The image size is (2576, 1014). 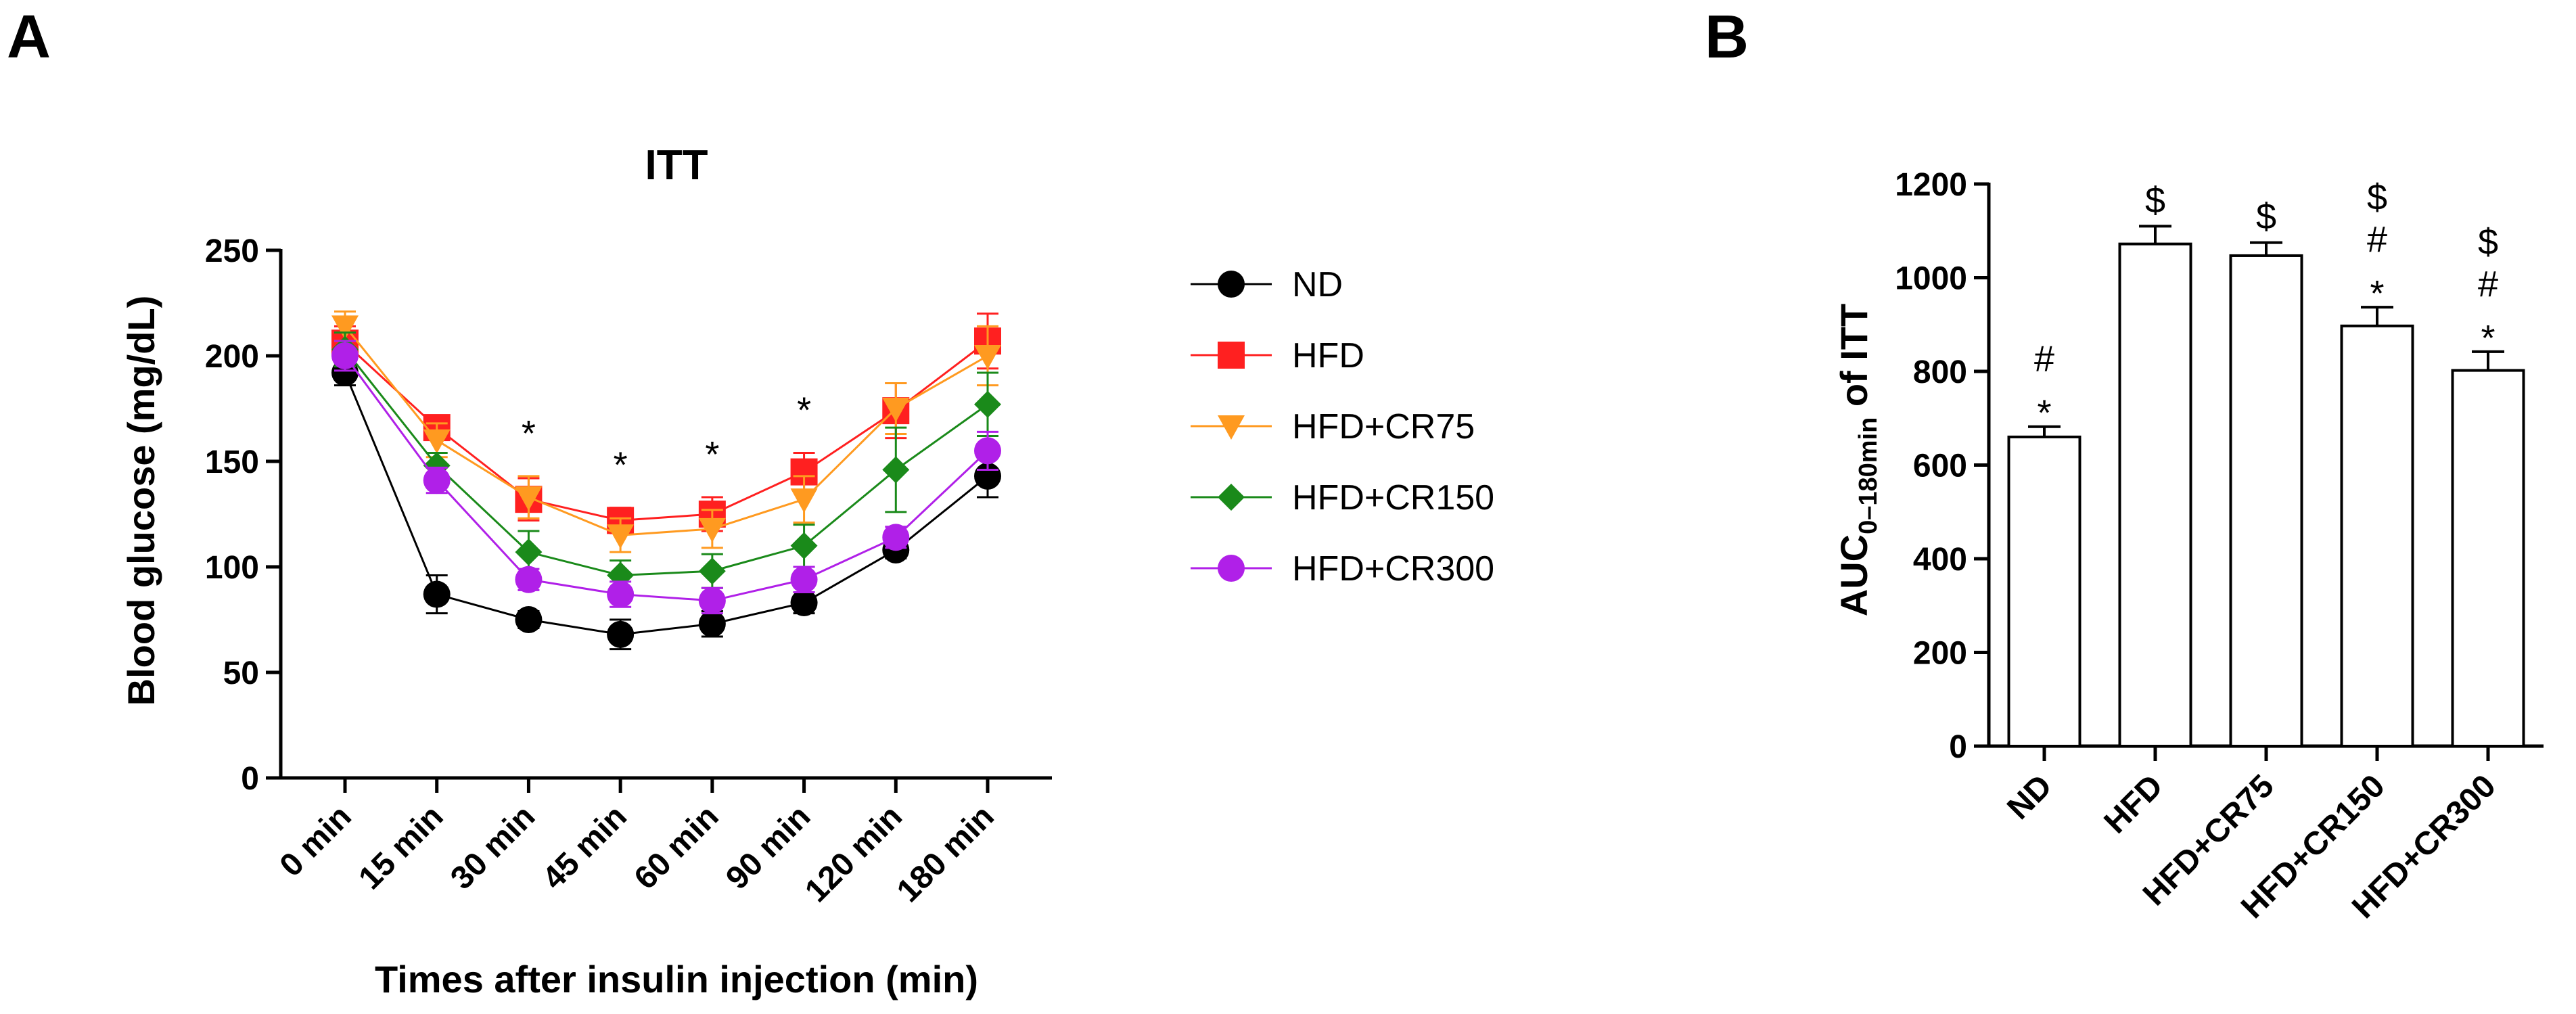 What do you see at coordinates (1940, 654) in the screenshot?
I see `chart-b-y-tick-label: 200` at bounding box center [1940, 654].